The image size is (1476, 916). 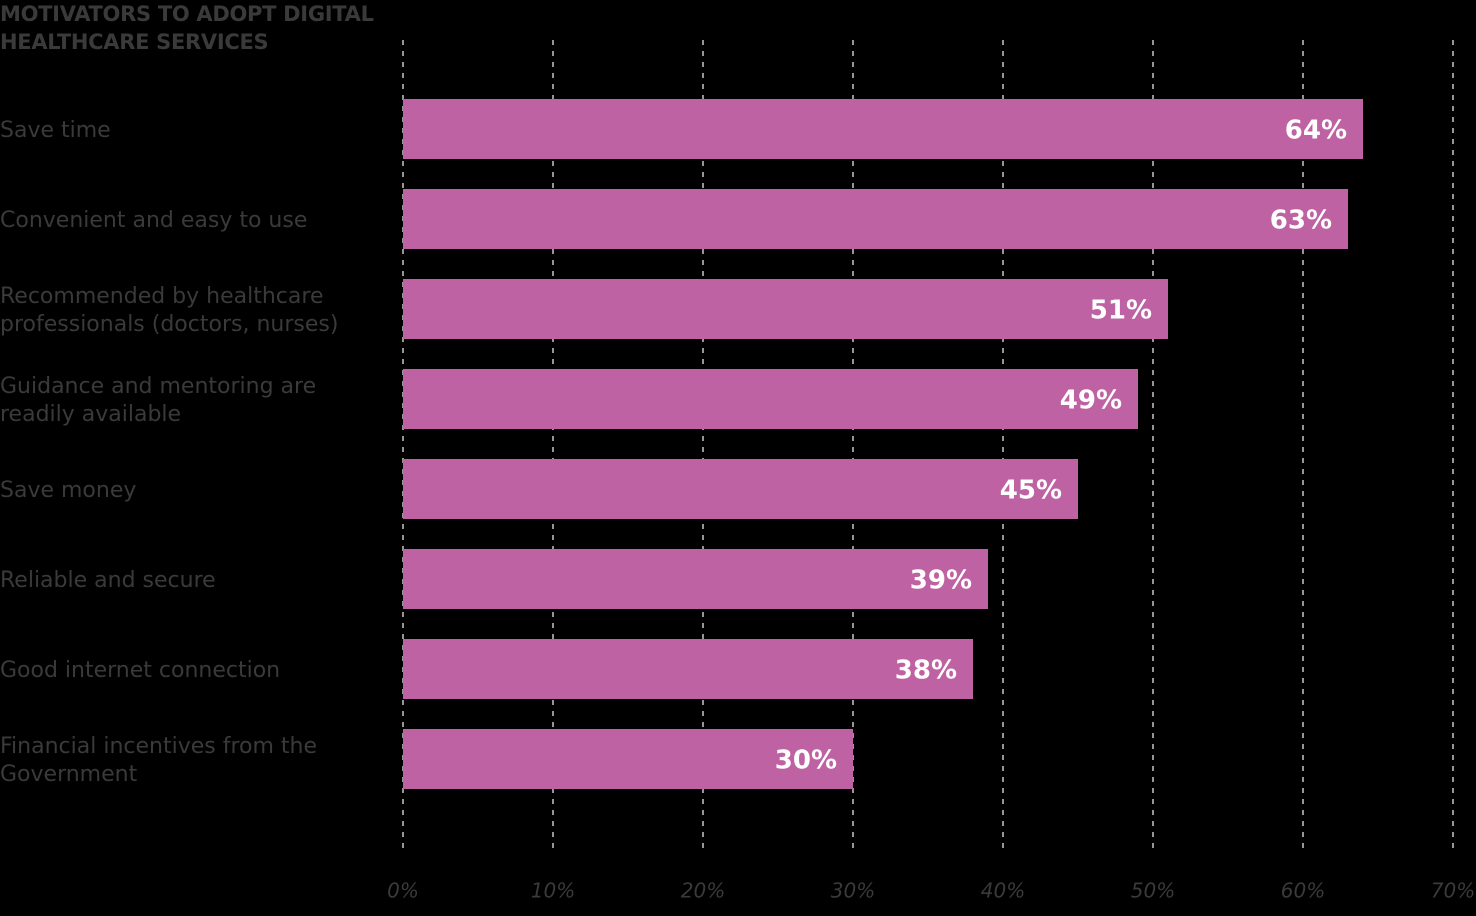 What do you see at coordinates (1453, 891) in the screenshot?
I see `x-tick-label: 70%` at bounding box center [1453, 891].